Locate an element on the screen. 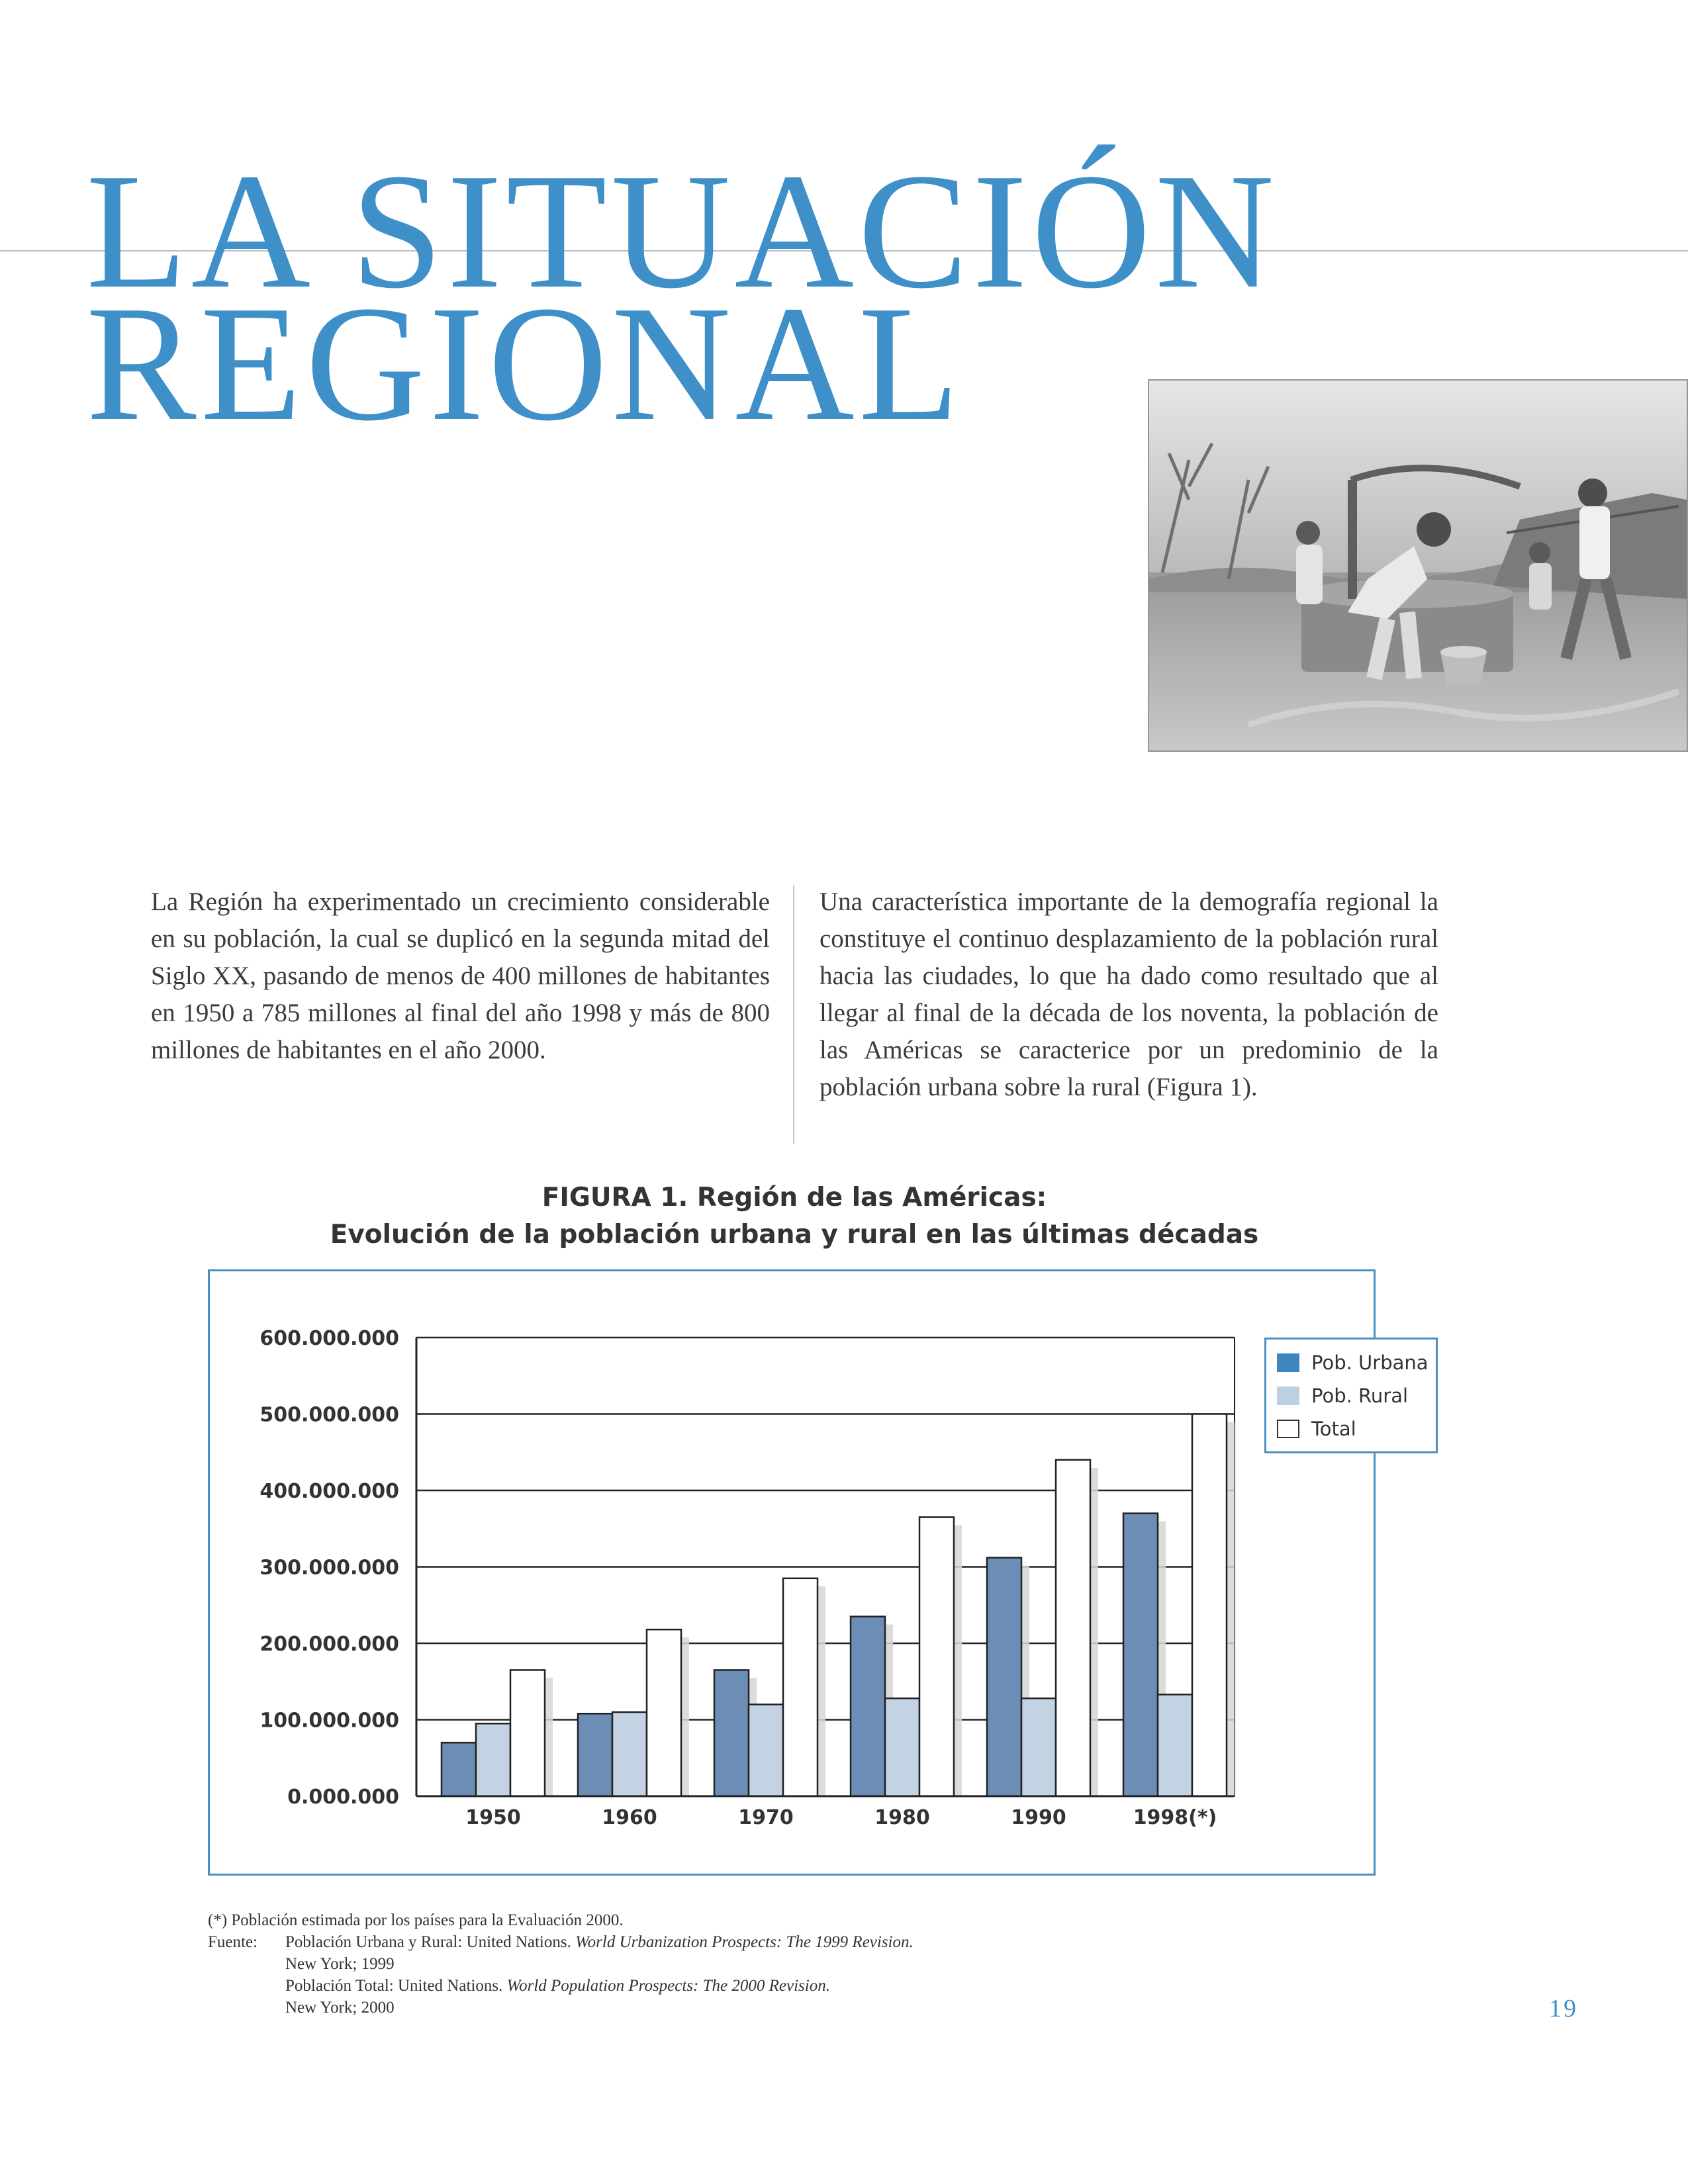  village-well-photo is located at coordinates (1418, 565).